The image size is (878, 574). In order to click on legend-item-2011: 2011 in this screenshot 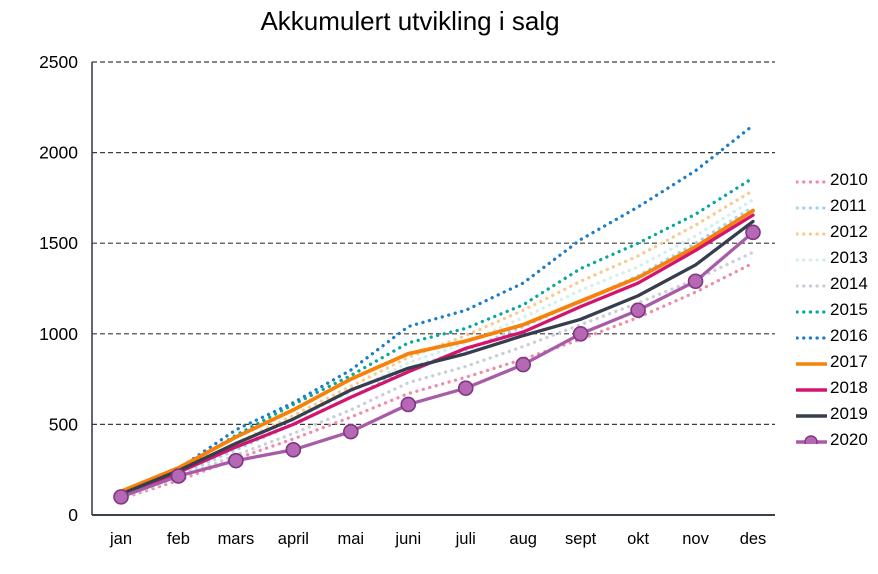, I will do `click(832, 205)`.